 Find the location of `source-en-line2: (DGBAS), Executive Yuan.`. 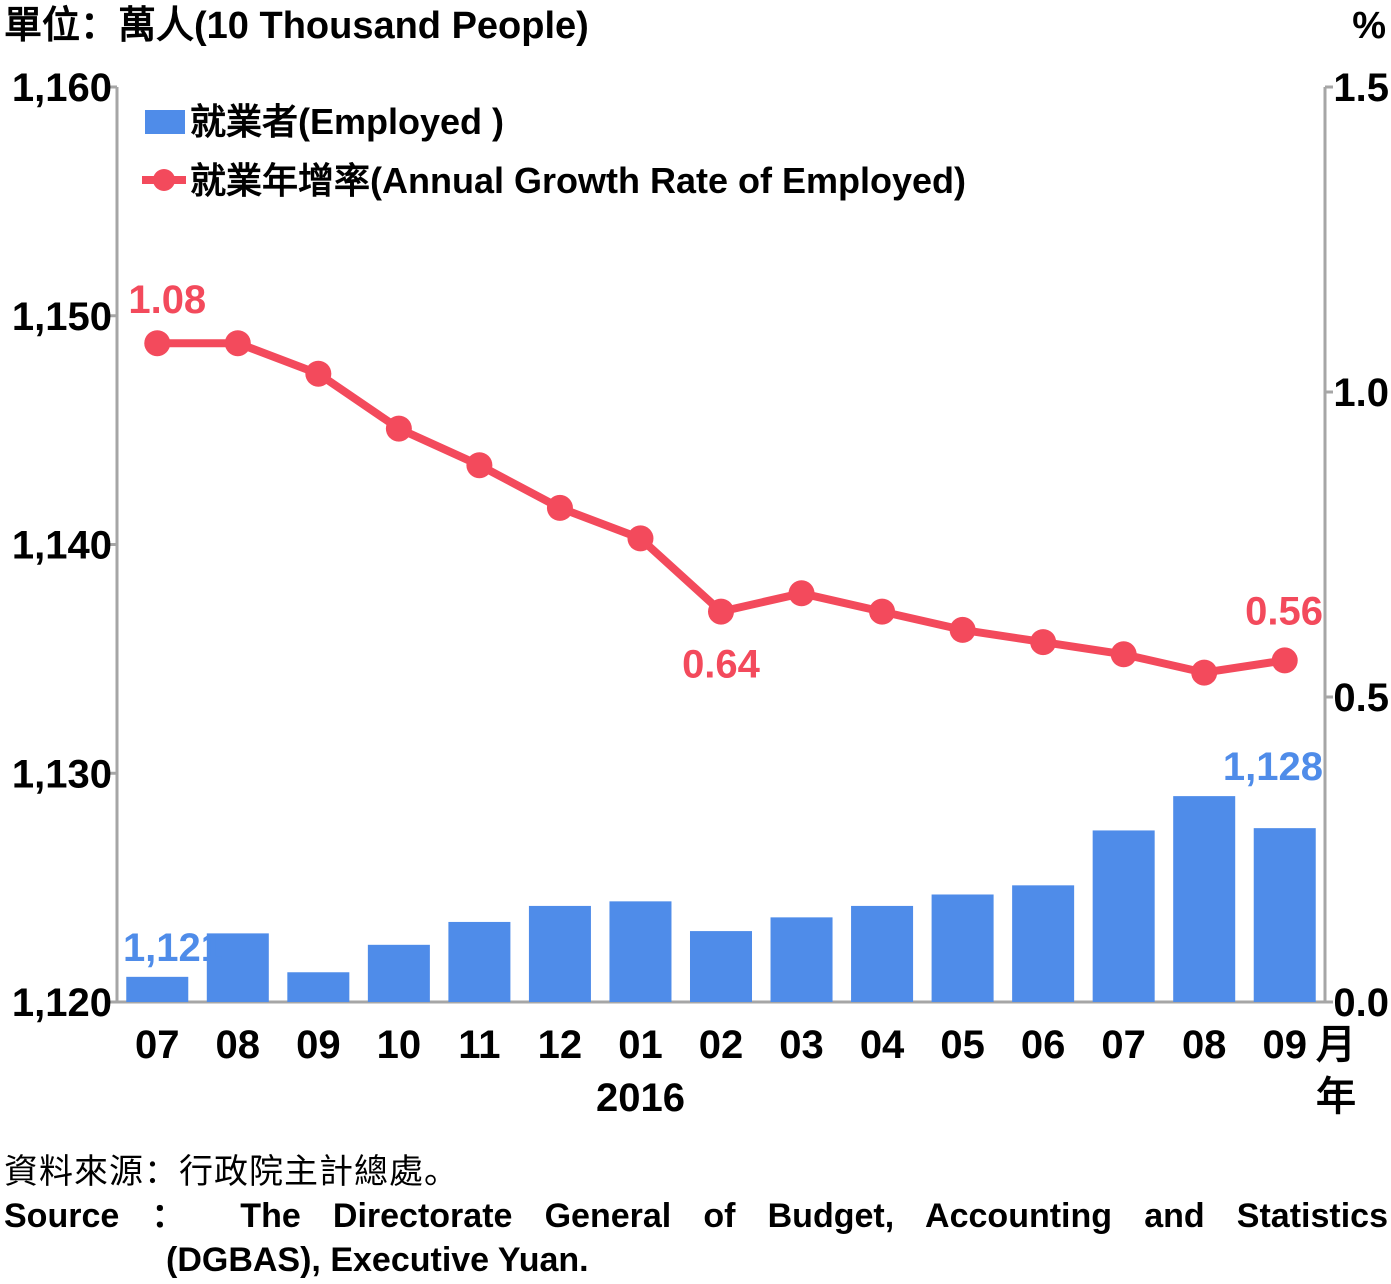

source-en-line2: (DGBAS), Executive Yuan. is located at coordinates (377, 1260).